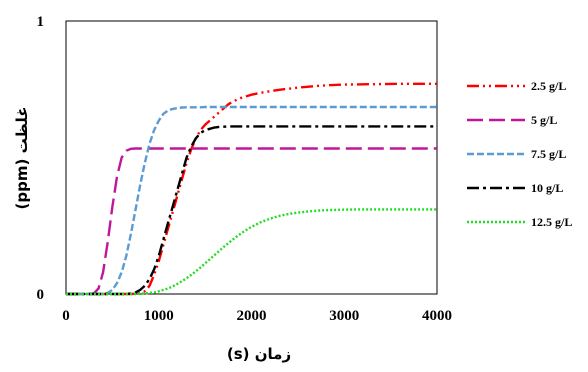  Describe the element at coordinates (41, 295) in the screenshot. I see `y-tick-label: 0` at that location.